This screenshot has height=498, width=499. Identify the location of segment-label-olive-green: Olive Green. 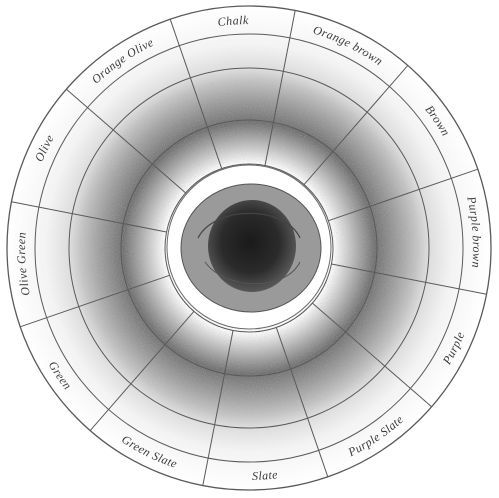
(23, 264).